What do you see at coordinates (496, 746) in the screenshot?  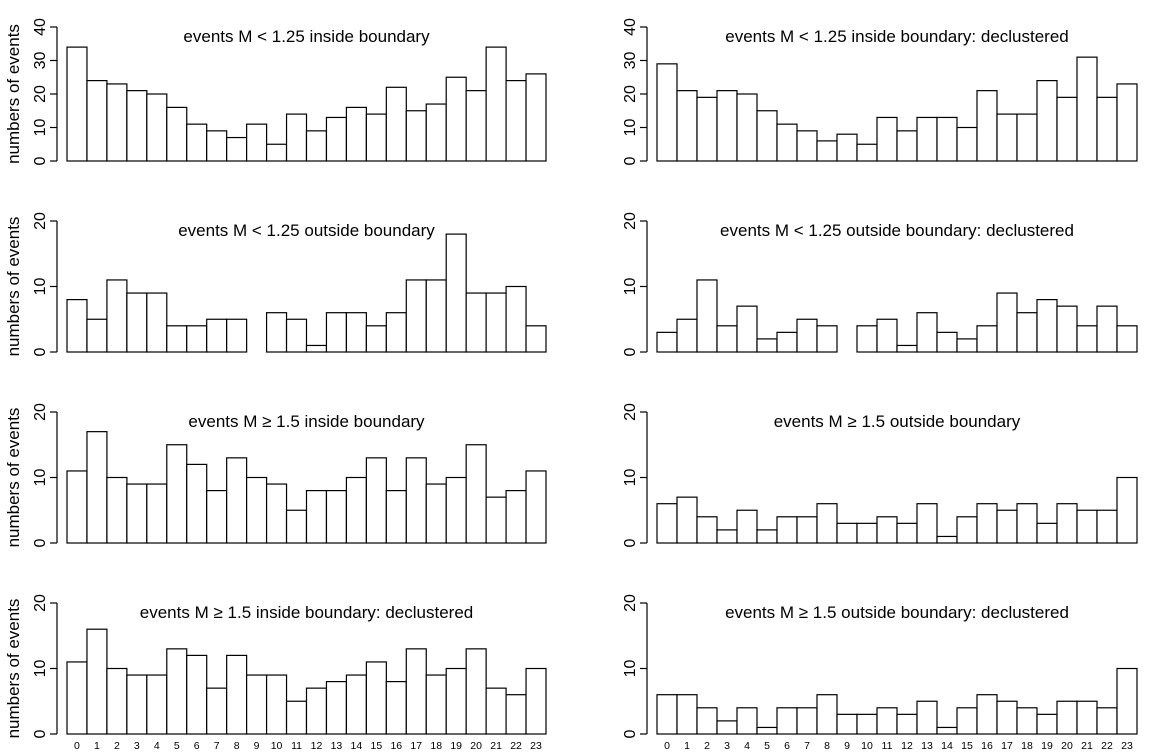 I see `x-tick-label: 21` at bounding box center [496, 746].